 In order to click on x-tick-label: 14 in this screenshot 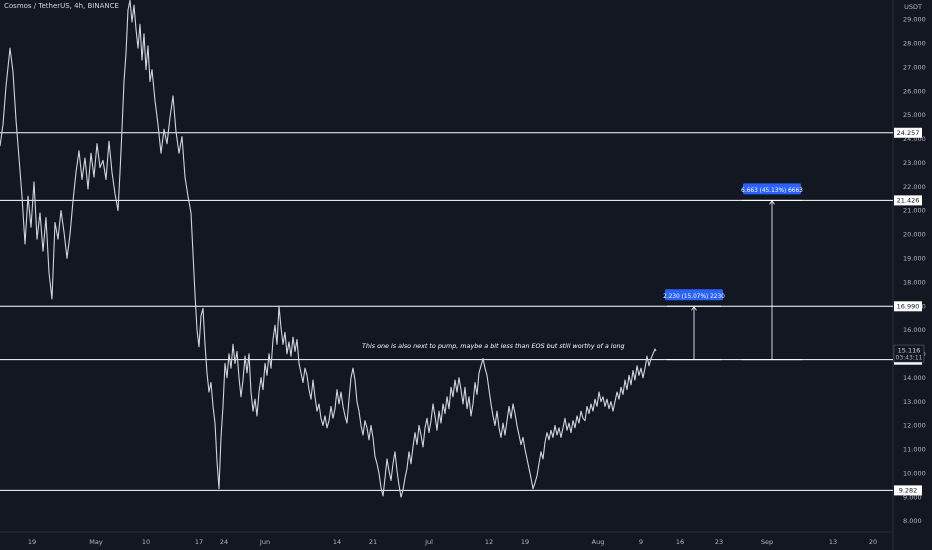, I will do `click(337, 542)`.